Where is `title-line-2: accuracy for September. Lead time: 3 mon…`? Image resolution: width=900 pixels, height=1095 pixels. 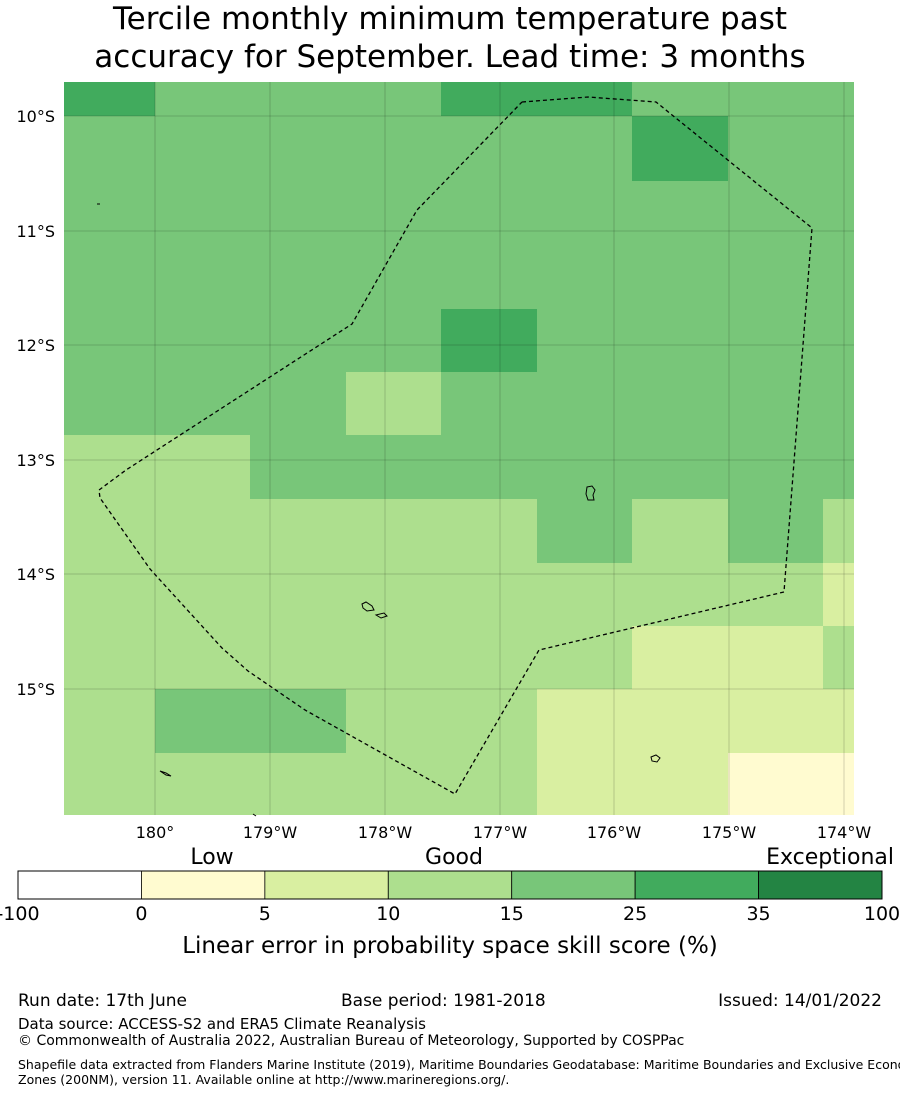
title-line-2: accuracy for September. Lead time: 3 mon… is located at coordinates (450, 57).